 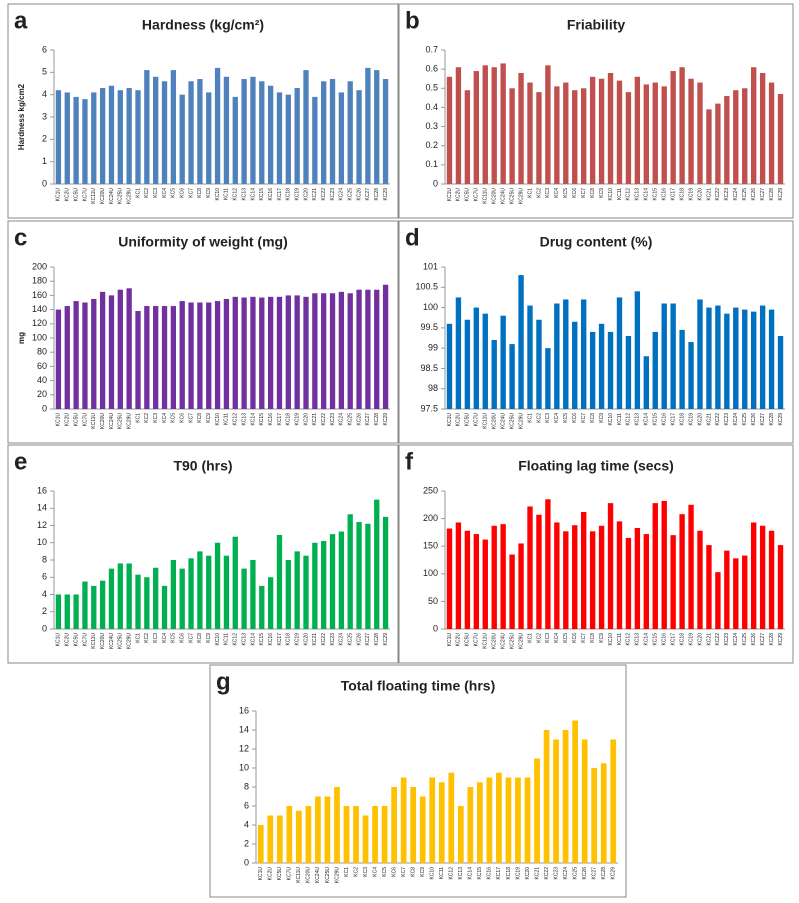 What do you see at coordinates (431, 88) in the screenshot?
I see `y-tick-label: 0.5` at bounding box center [431, 88].